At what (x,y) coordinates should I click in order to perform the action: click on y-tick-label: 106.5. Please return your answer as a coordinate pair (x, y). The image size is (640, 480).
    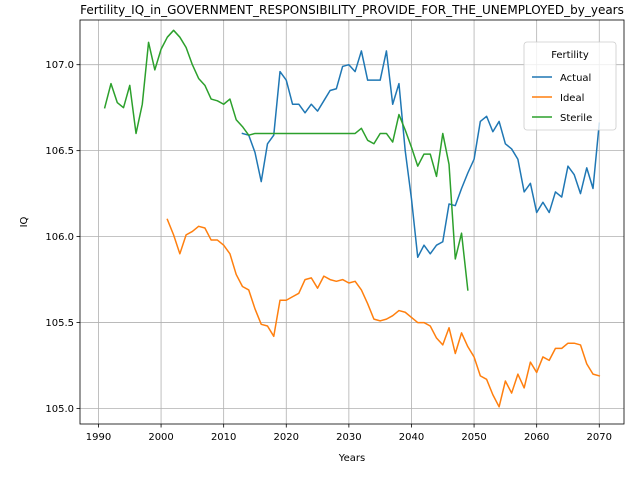
    Looking at the image, I should click on (59, 151).